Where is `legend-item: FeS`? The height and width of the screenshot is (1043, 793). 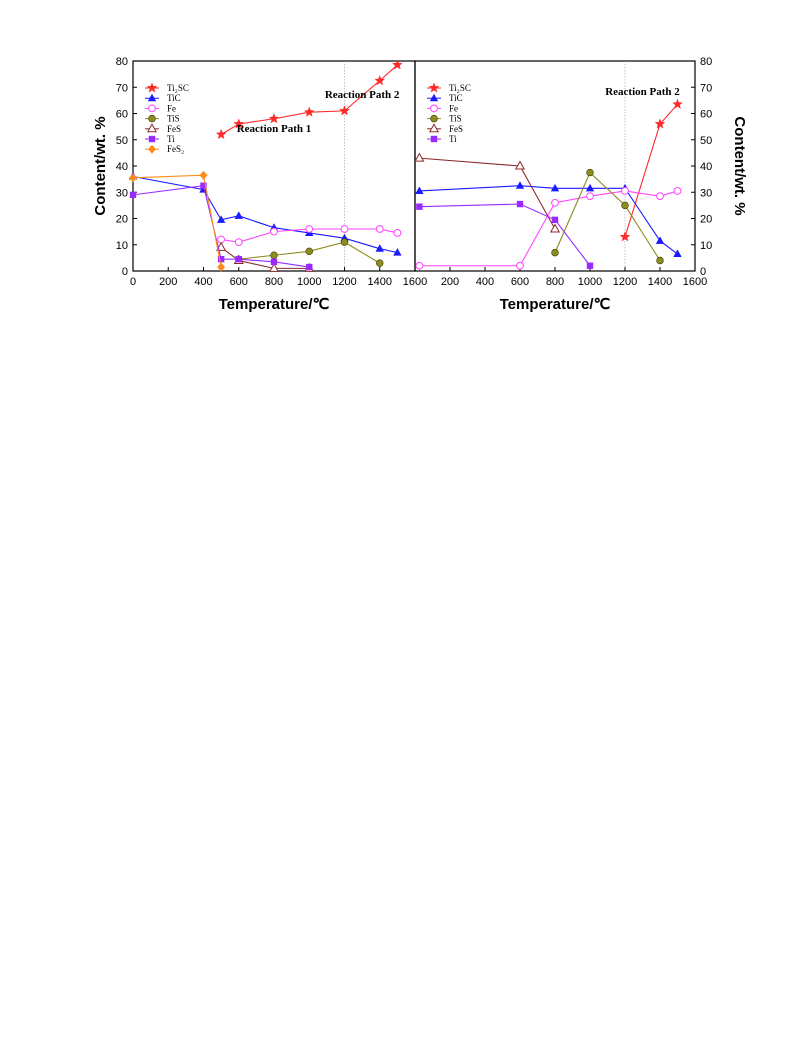
legend-item: FeS is located at coordinates (445, 128).